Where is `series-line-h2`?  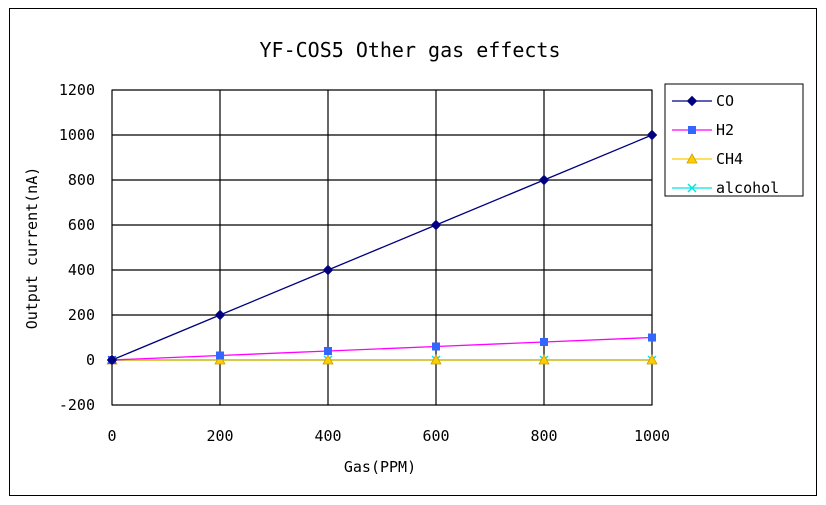 series-line-h2 is located at coordinates (382, 348).